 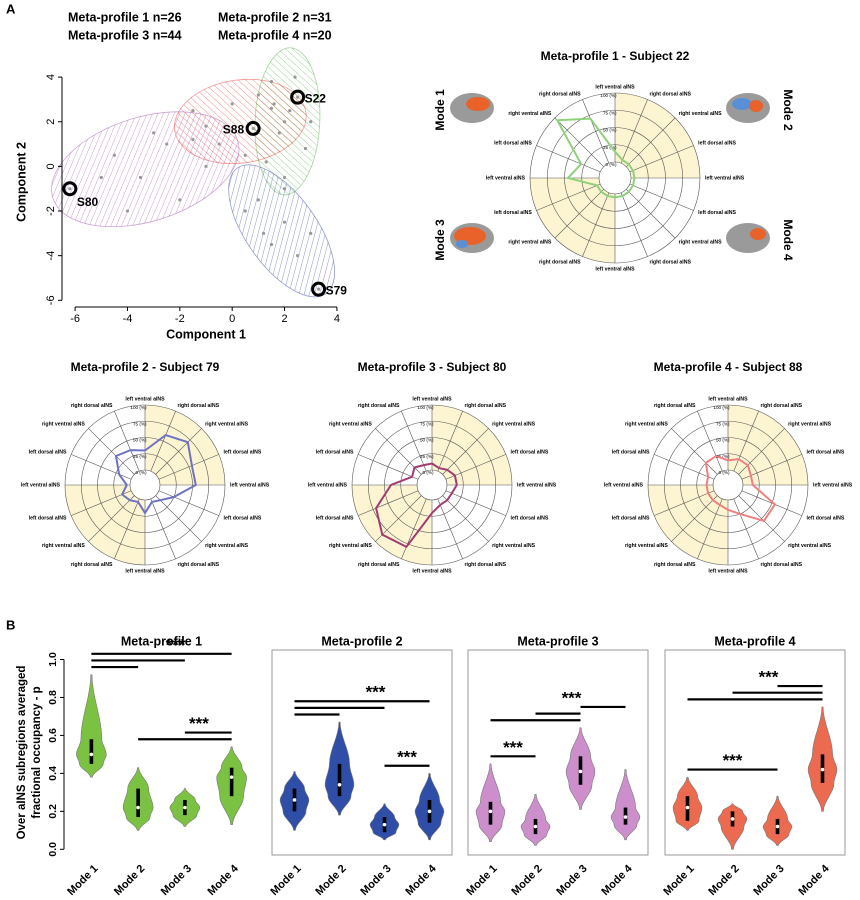 What do you see at coordinates (275, 17) in the screenshot?
I see `legend-entry: Meta-profile 2 n=31` at bounding box center [275, 17].